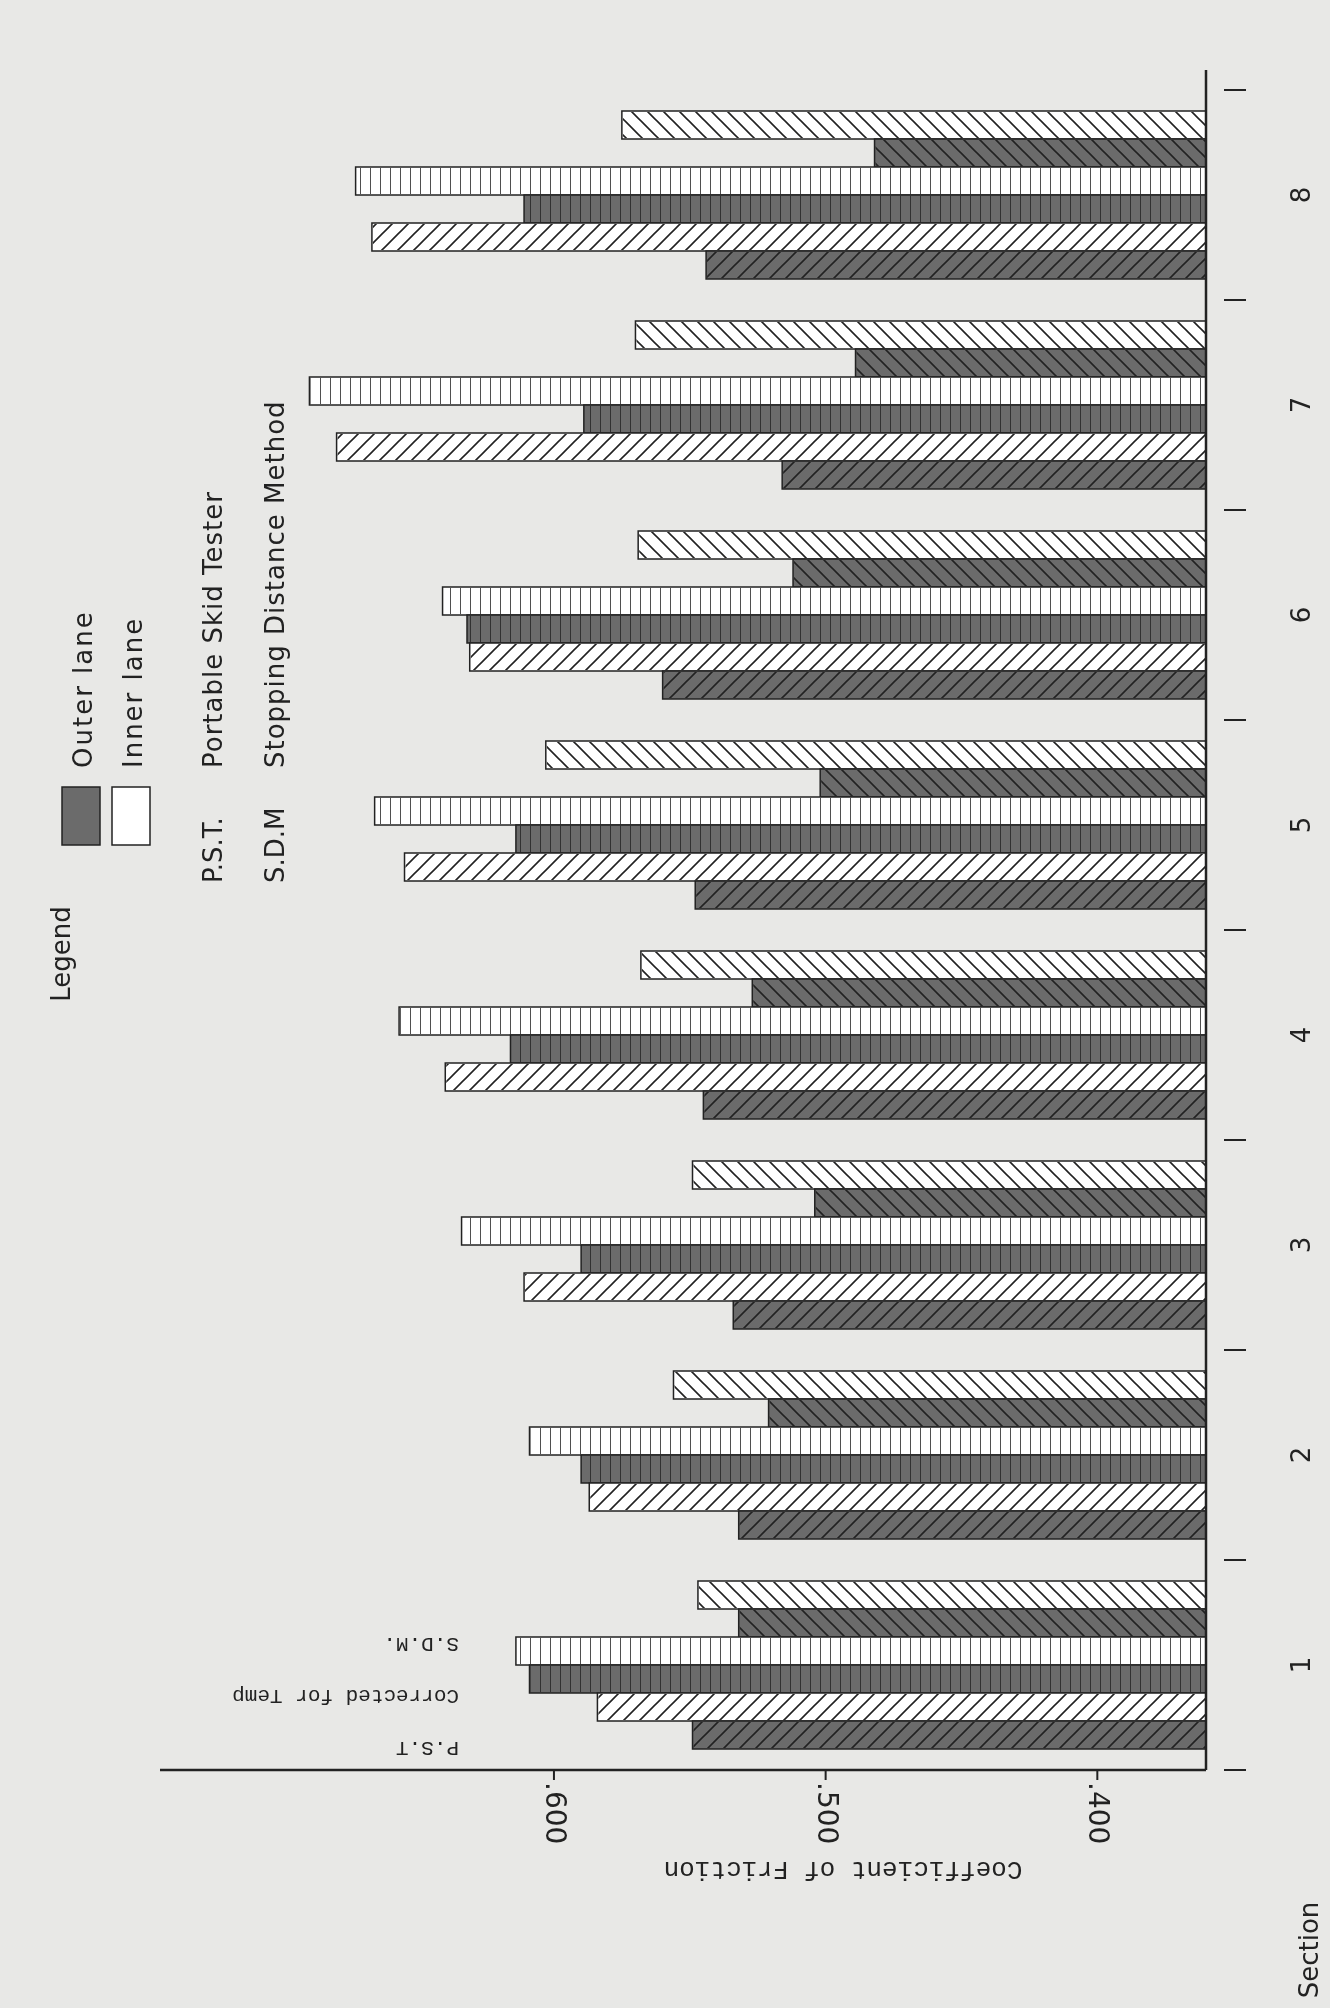 This screenshot has width=1330, height=2008. Describe the element at coordinates (61, 954) in the screenshot. I see `legend-title: Legend` at that location.